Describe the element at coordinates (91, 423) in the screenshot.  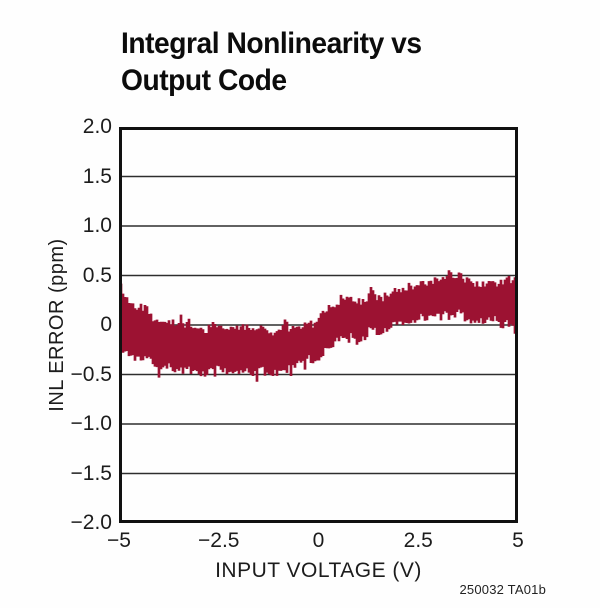
I see `y-tick-label: −1.0` at that location.